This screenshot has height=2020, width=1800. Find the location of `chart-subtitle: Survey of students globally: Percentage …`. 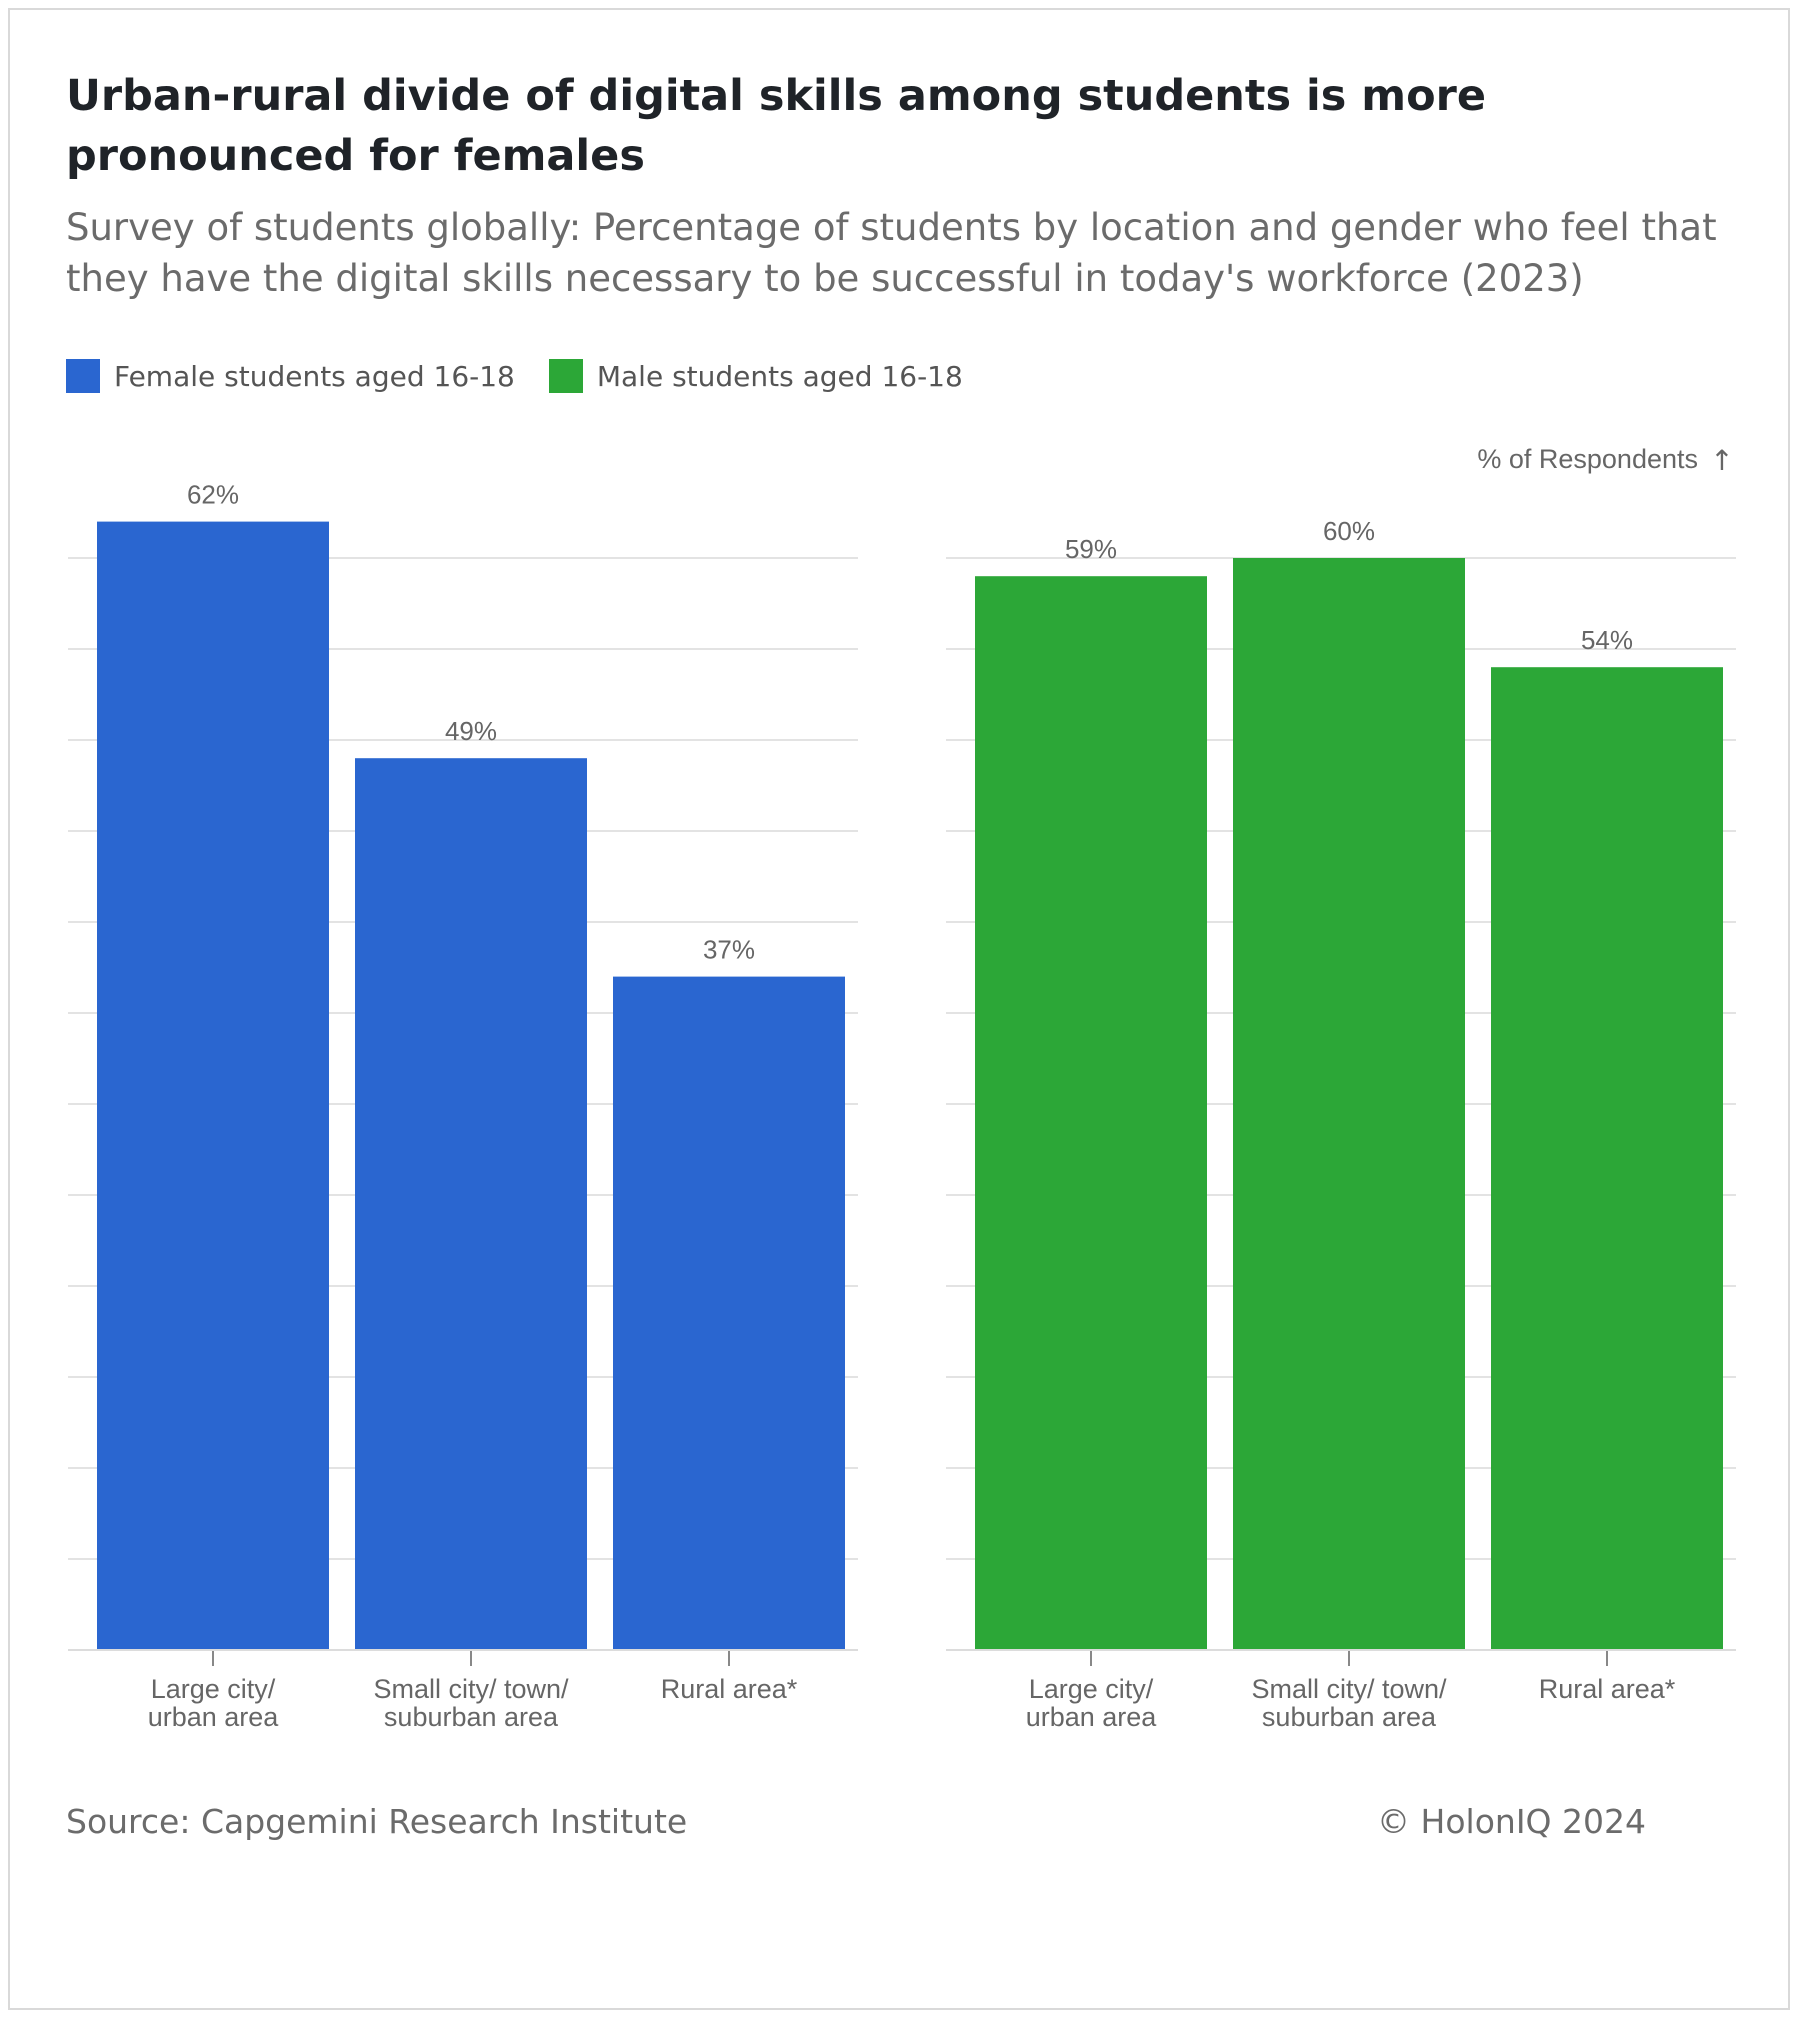

chart-subtitle: Survey of students globally: Percentage … is located at coordinates (891, 253).